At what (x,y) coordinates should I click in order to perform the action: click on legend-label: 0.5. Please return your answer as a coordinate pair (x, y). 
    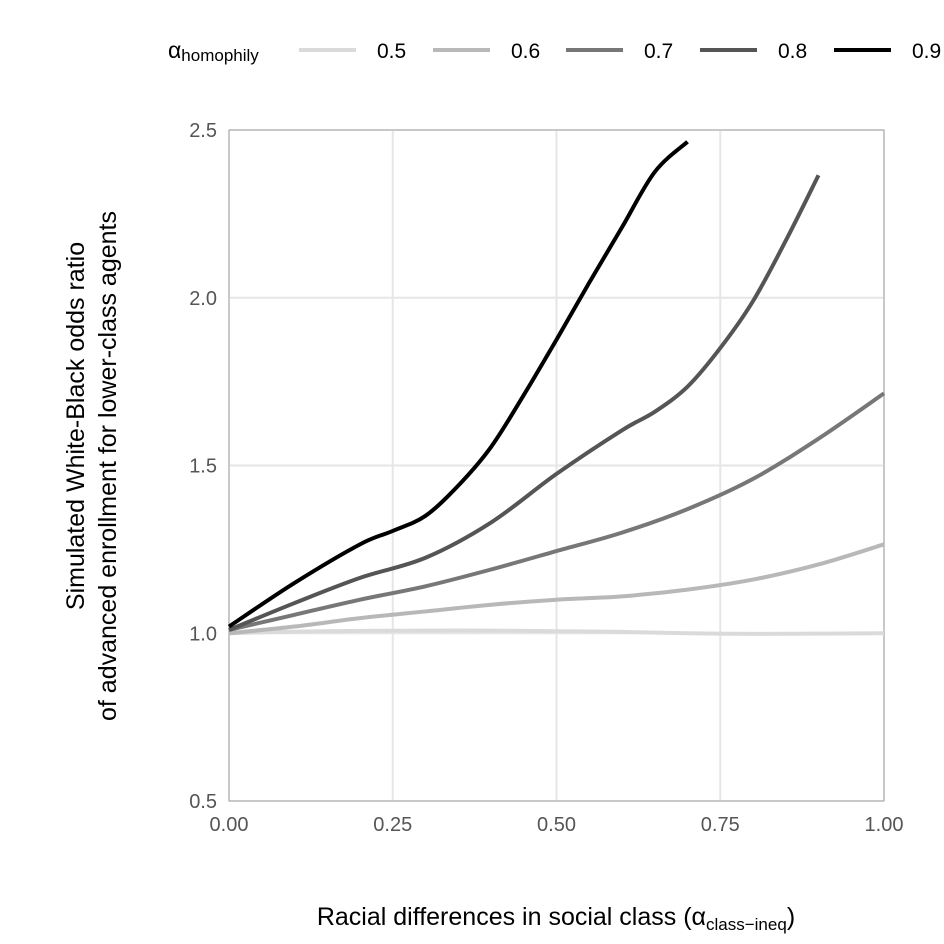
    Looking at the image, I should click on (391, 51).